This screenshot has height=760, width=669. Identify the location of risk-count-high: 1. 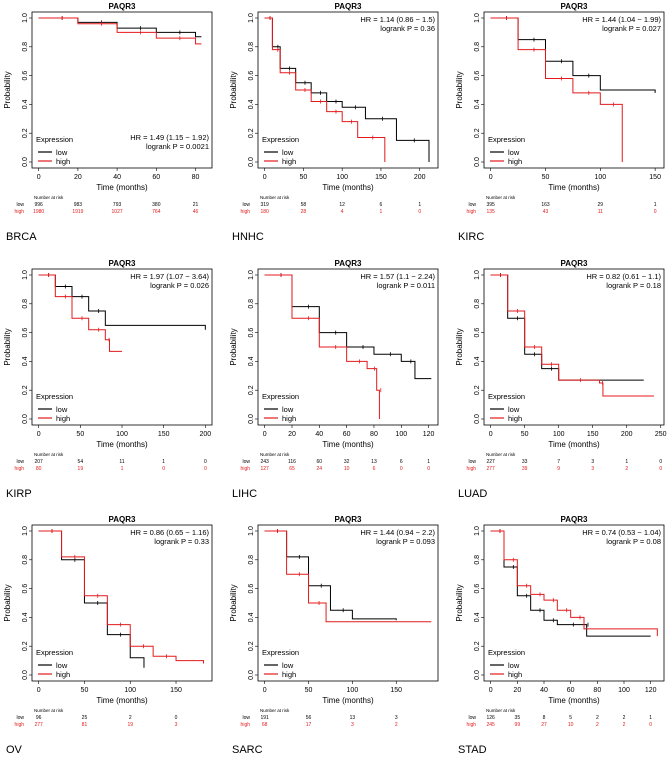
(381, 212).